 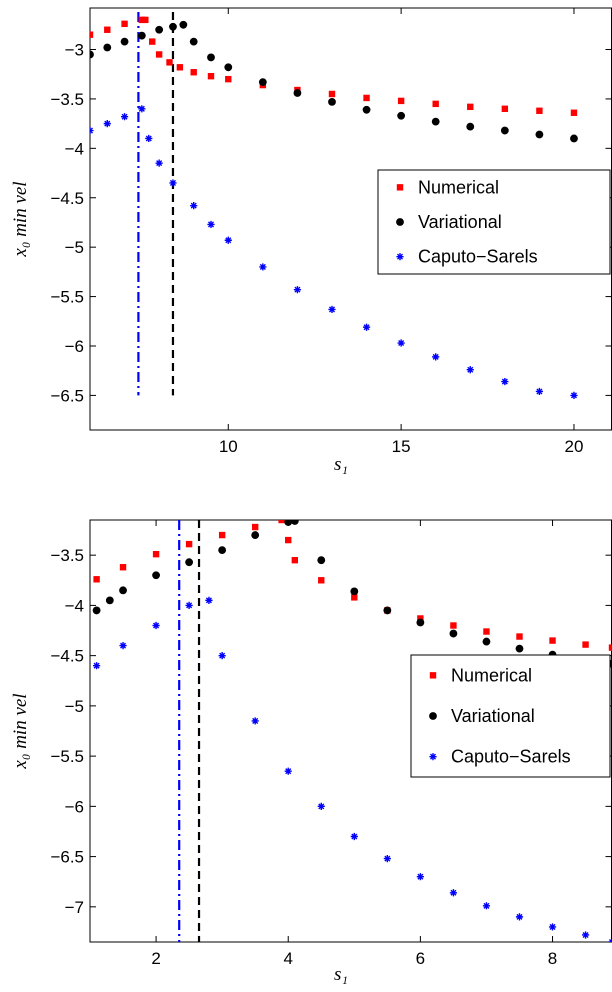 I want to click on y-tick-label: −6.5, so click(x=67, y=395).